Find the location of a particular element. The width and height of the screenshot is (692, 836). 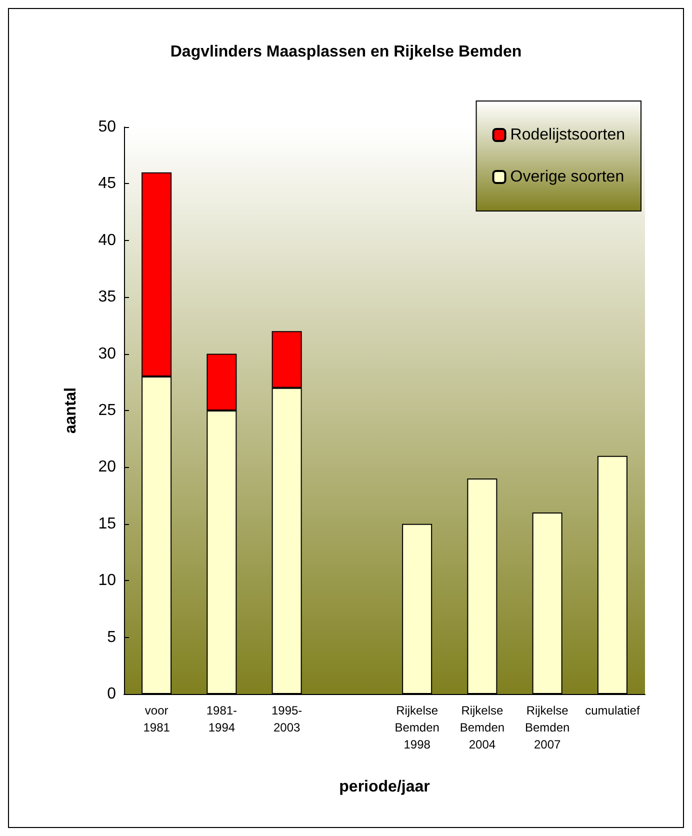

y-tick-label: 40 is located at coordinates (107, 240).